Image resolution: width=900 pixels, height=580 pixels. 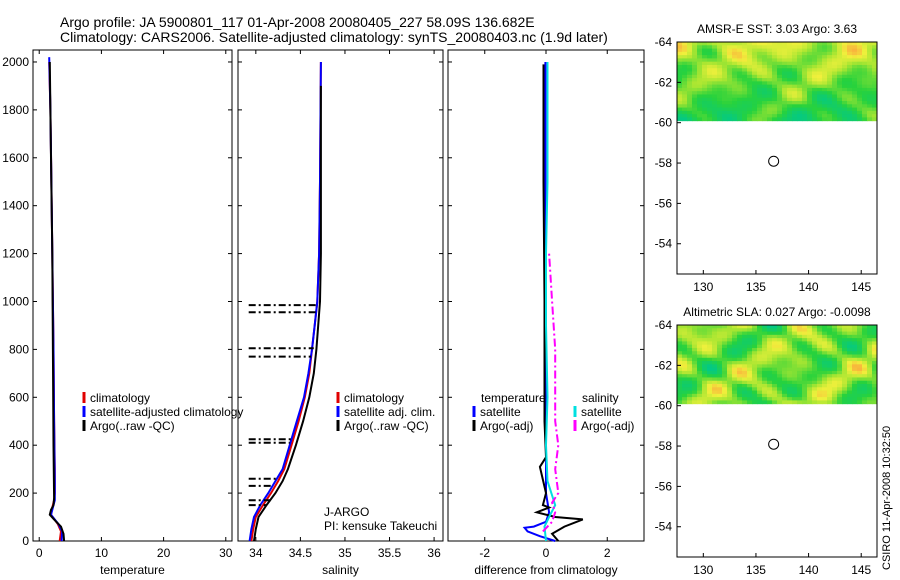 What do you see at coordinates (345, 553) in the screenshot?
I see `salinity-xtick-label: 35` at bounding box center [345, 553].